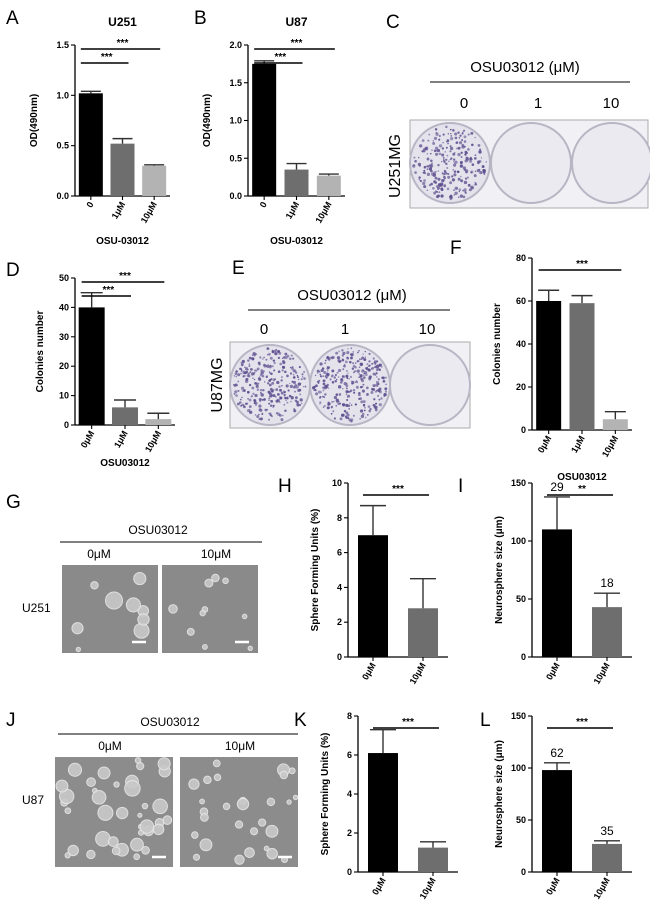 The height and width of the screenshot is (922, 650). Describe the element at coordinates (545, 444) in the screenshot. I see `chart-f-xtick-label: 0μM` at that location.